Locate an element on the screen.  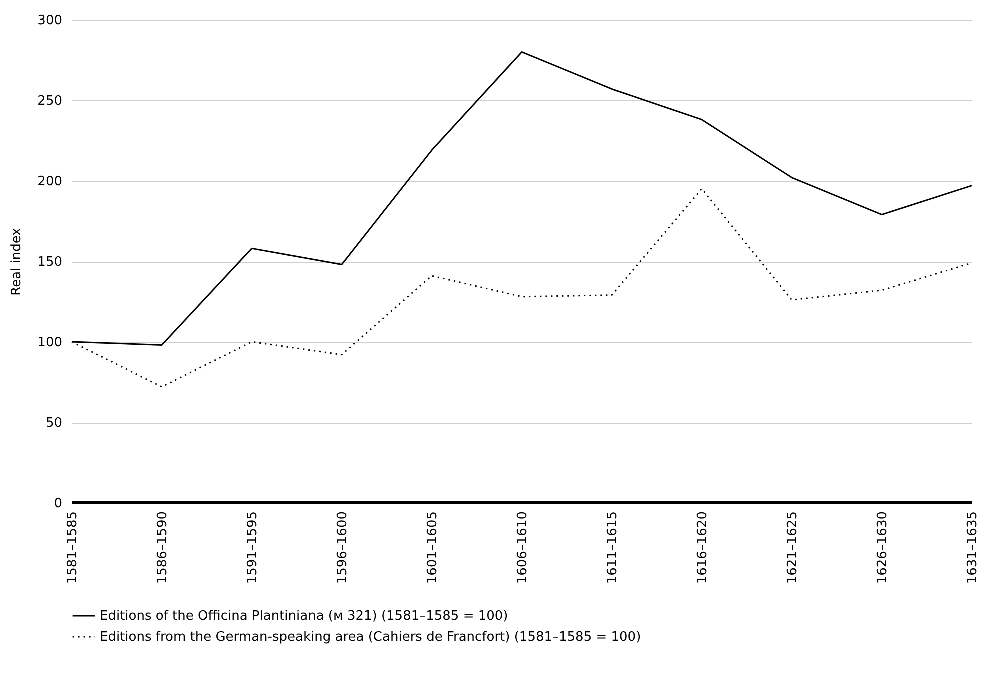
y-tick-label: 200 is located at coordinates (50, 182).